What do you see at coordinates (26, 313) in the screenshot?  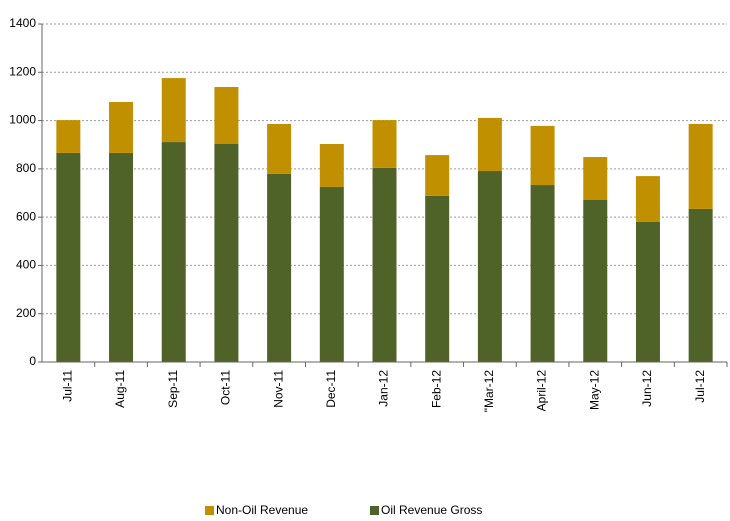 I see `y-tick-label: 200` at bounding box center [26, 313].